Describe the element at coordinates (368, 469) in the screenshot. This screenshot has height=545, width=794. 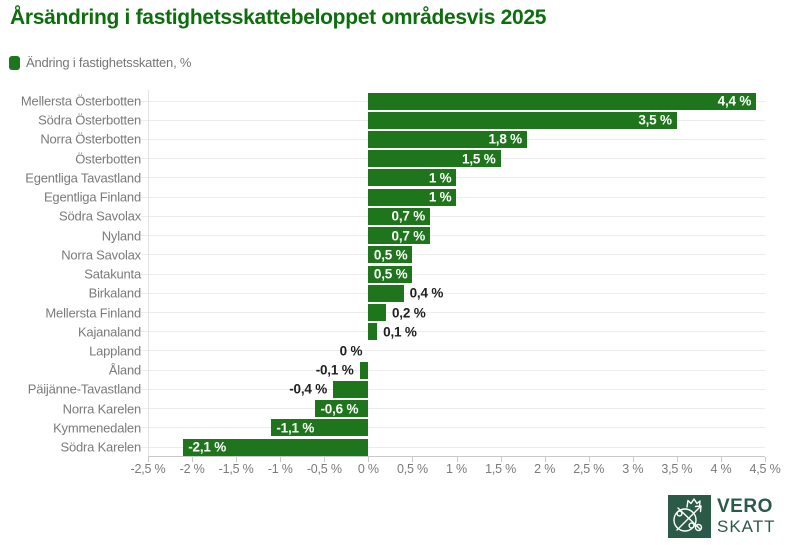
I see `x-axis-tick-label: 0 %` at that location.